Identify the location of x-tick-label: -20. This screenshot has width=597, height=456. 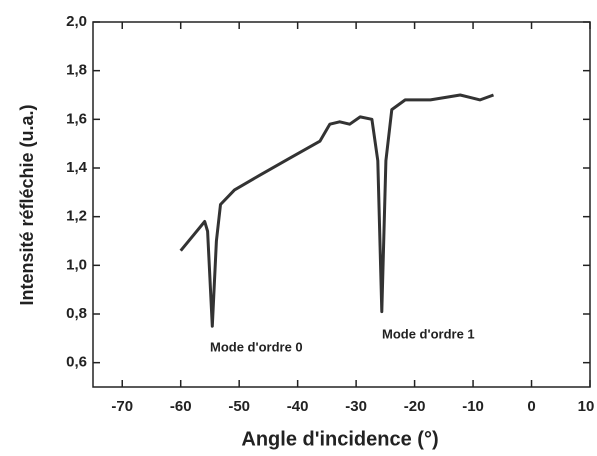
(415, 406).